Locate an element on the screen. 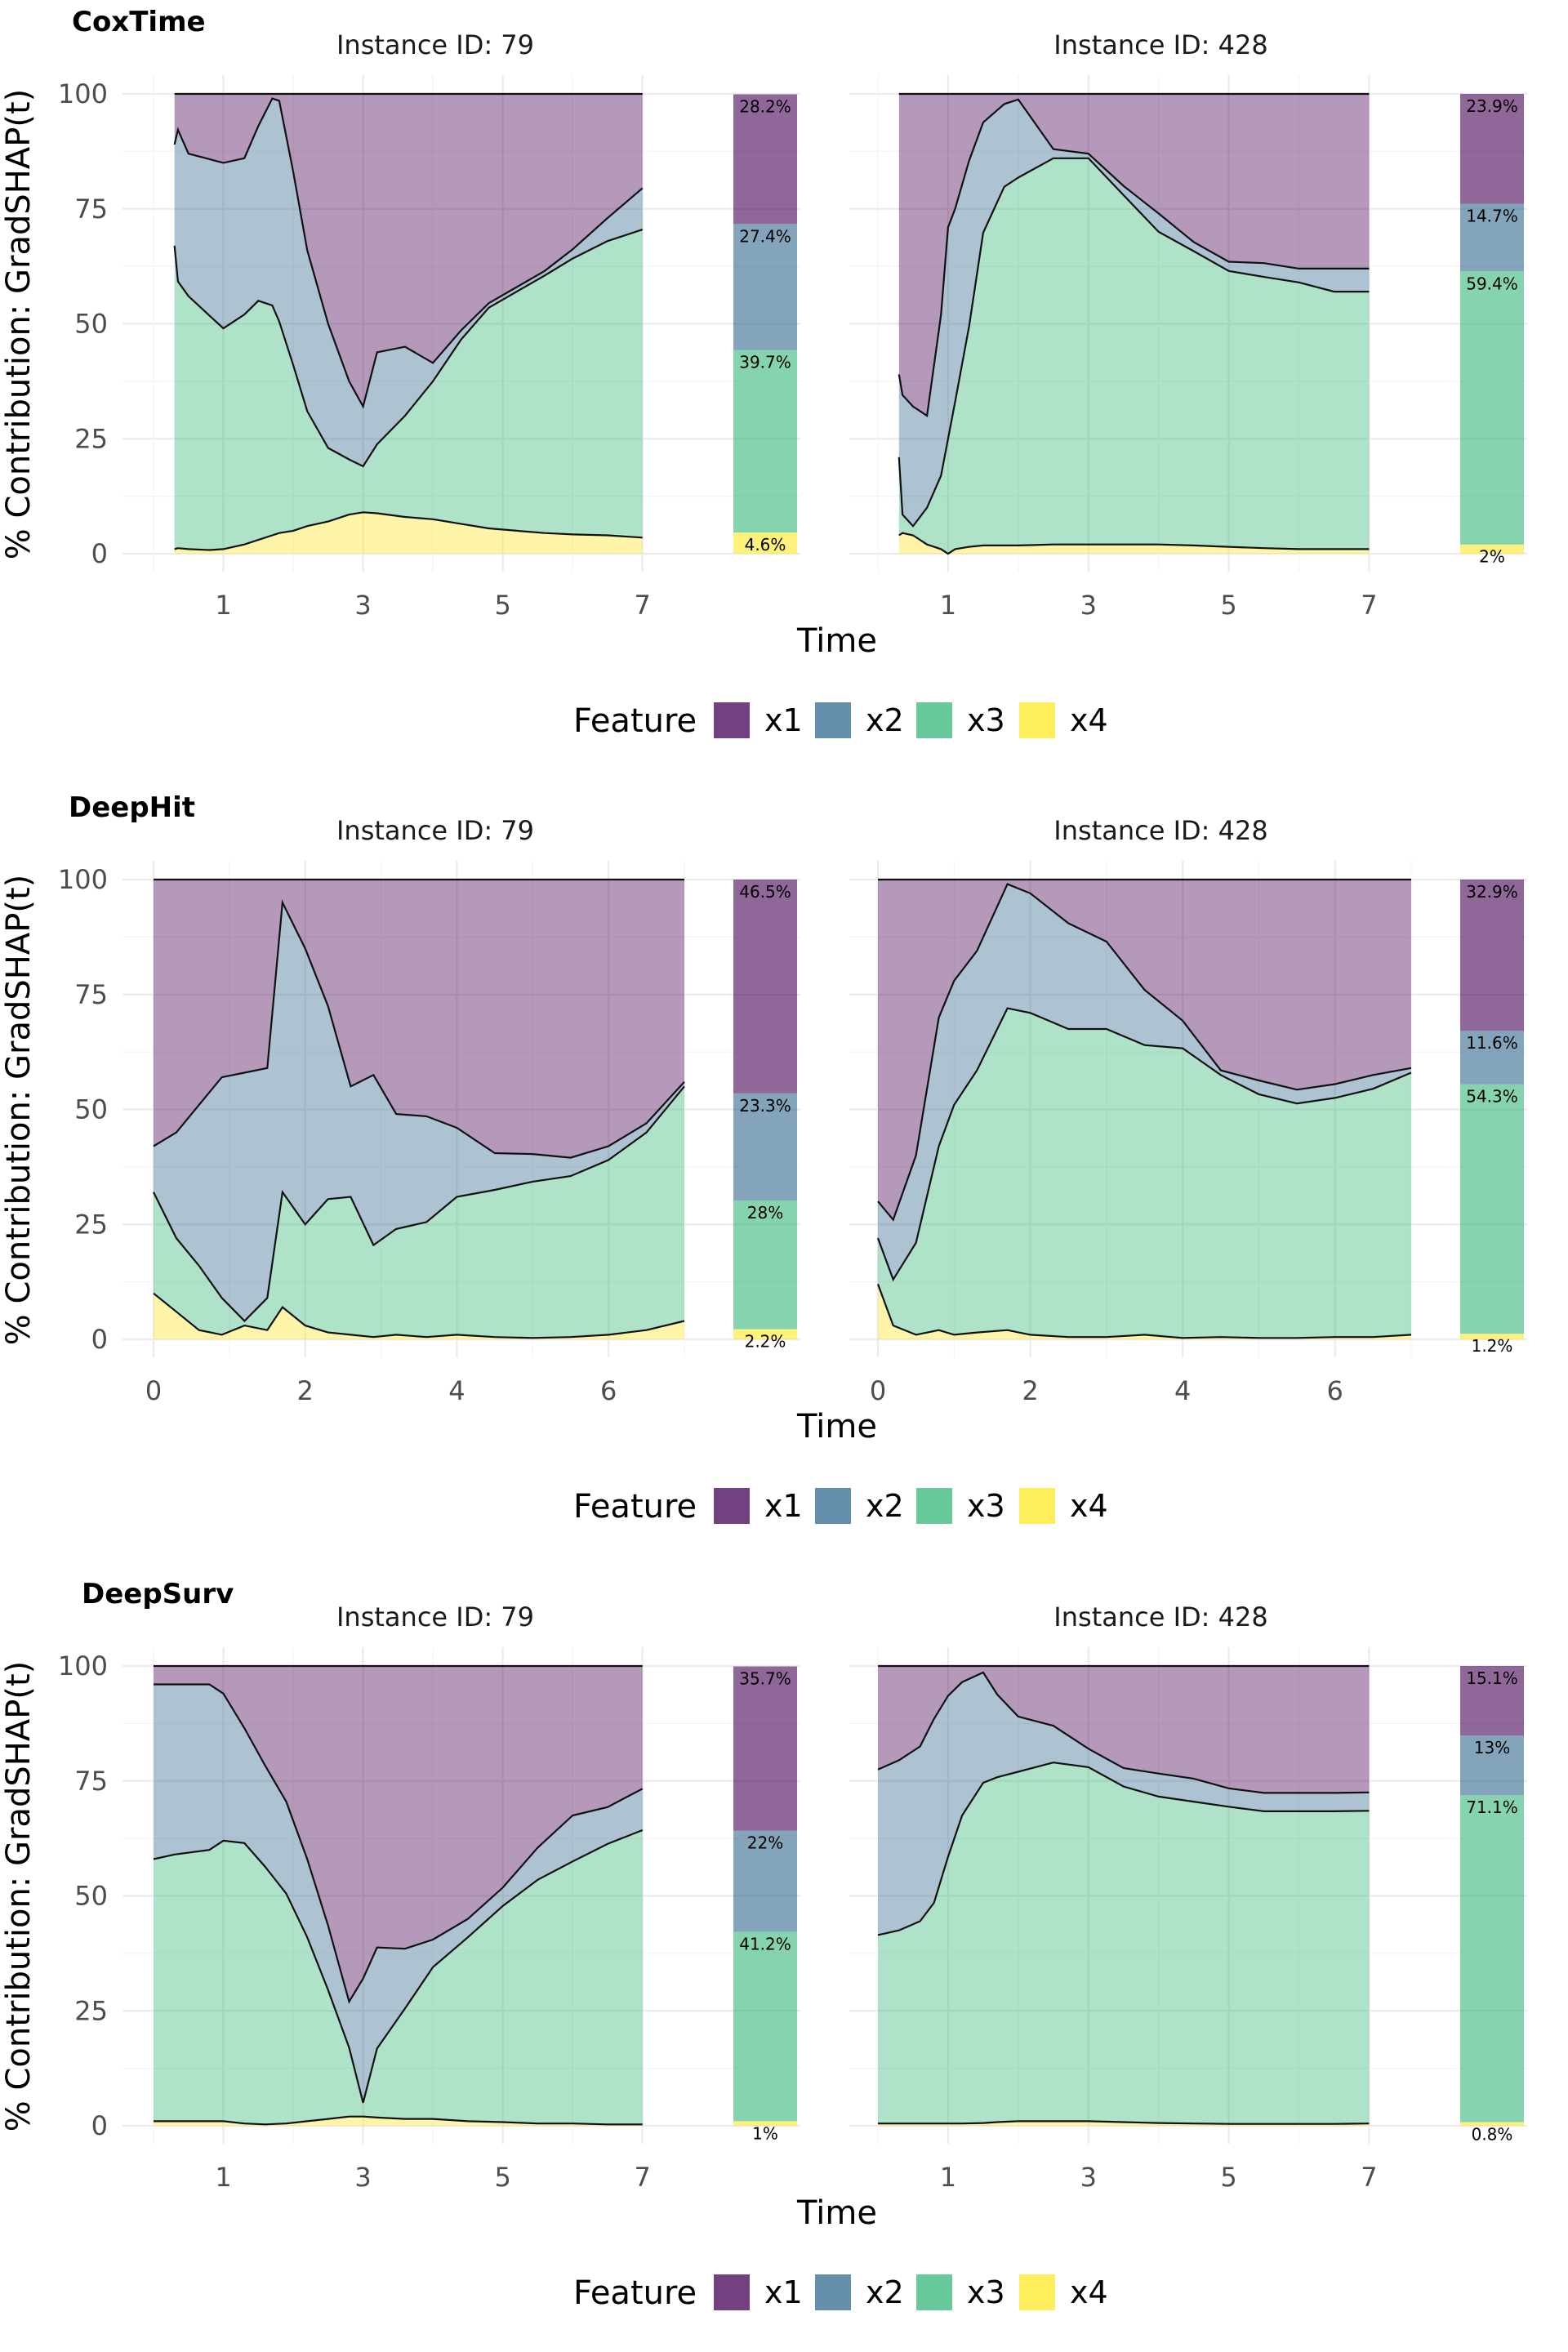 Image resolution: width=1568 pixels, height=2352 pixels. summary-bar: 1% 41.2% 22% 35.7% is located at coordinates (765, 1904).